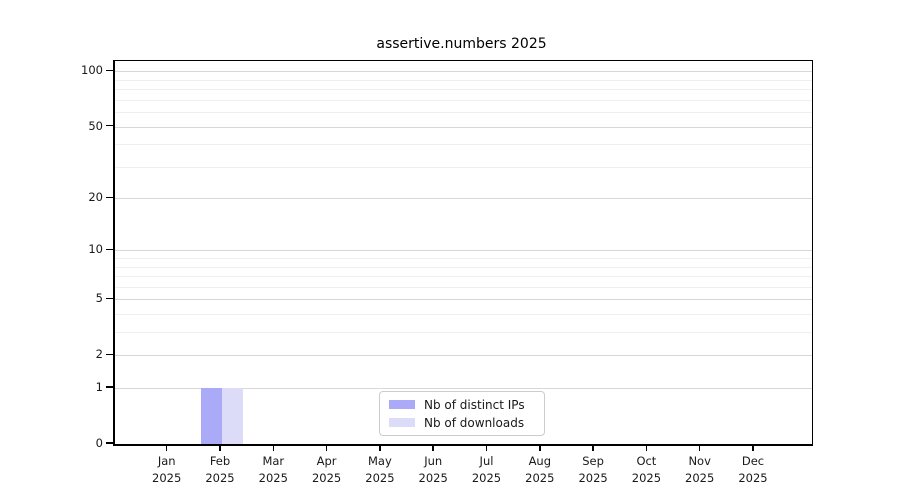 The height and width of the screenshot is (500, 900). What do you see at coordinates (700, 470) in the screenshot?
I see `x-tick-label: Nov 2025` at bounding box center [700, 470].